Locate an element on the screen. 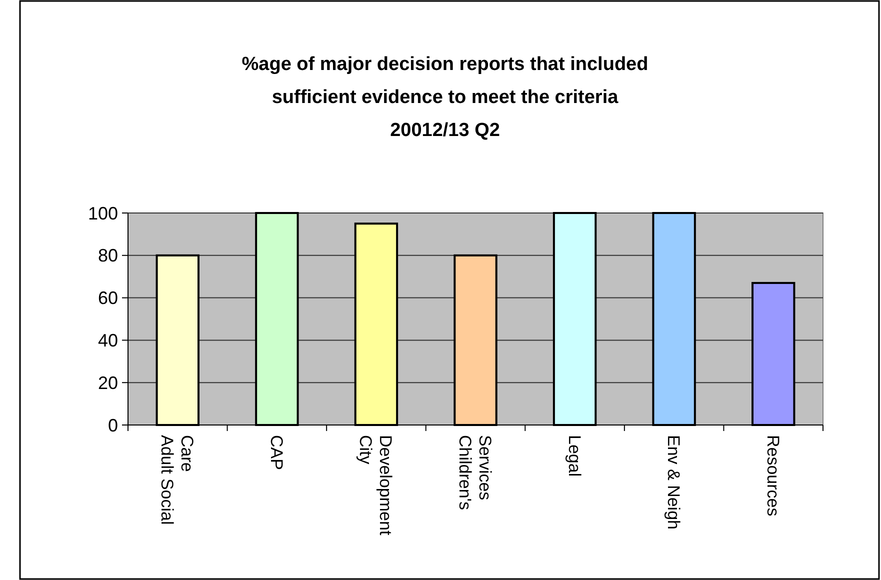  x-tick-label: CAP is located at coordinates (276, 452).